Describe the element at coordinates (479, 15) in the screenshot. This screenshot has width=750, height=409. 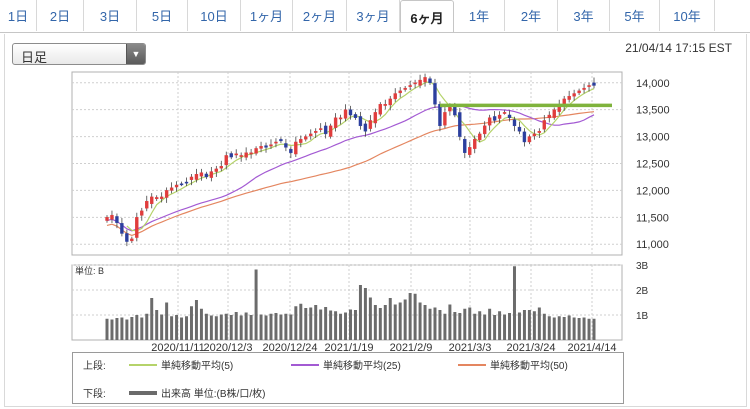
I see `tab-9: 1年` at that location.